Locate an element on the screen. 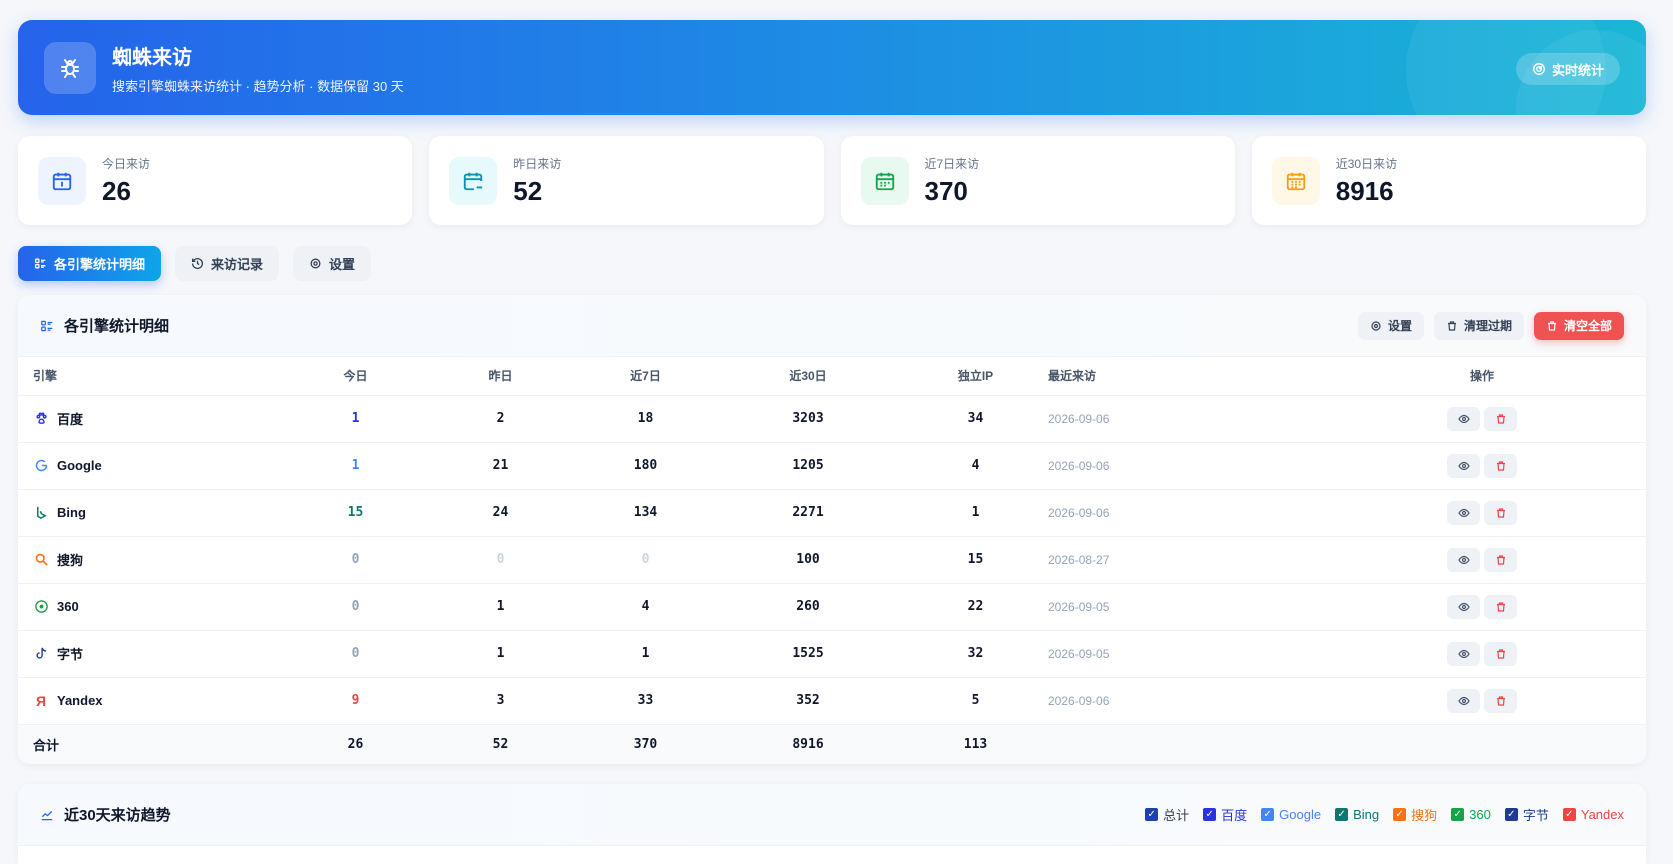 The image size is (1673, 864). trash-icon is located at coordinates (1500, 606).